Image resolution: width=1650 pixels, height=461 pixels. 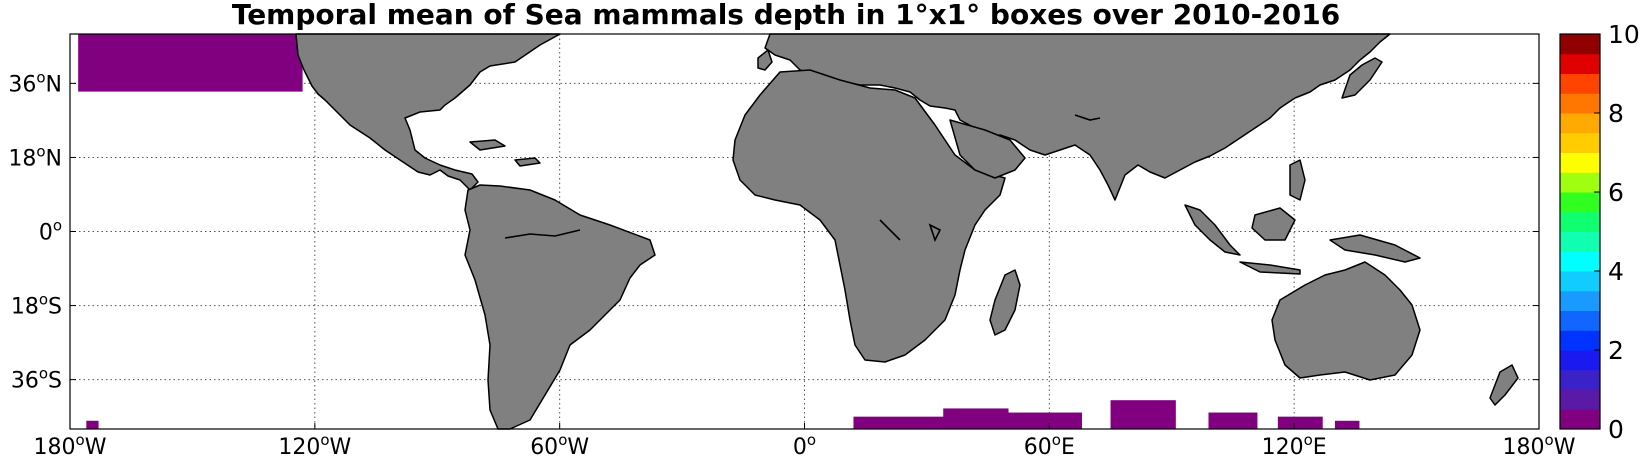 What do you see at coordinates (1616, 271) in the screenshot?
I see `colorbar-tick-label-2: 4` at bounding box center [1616, 271].